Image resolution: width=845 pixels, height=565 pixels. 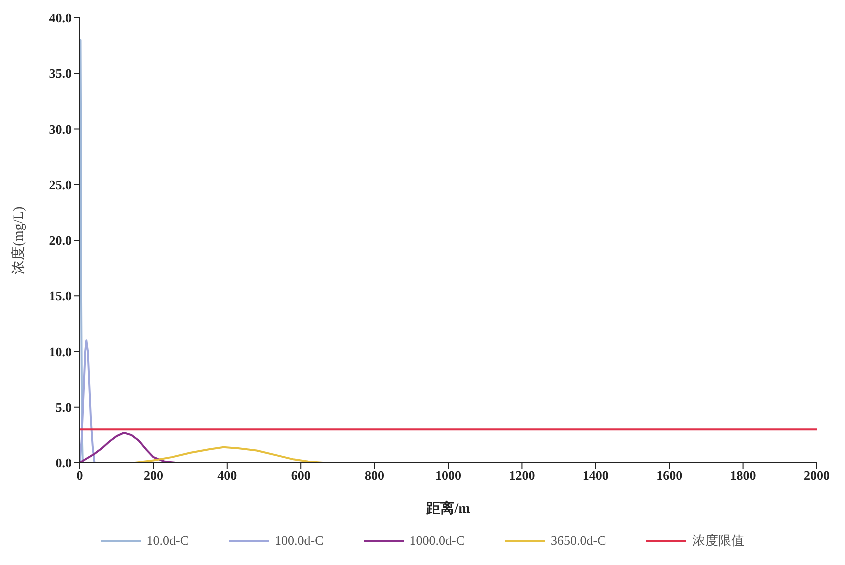 What do you see at coordinates (718, 541) in the screenshot?
I see `legend-label: 浓度限值` at bounding box center [718, 541].